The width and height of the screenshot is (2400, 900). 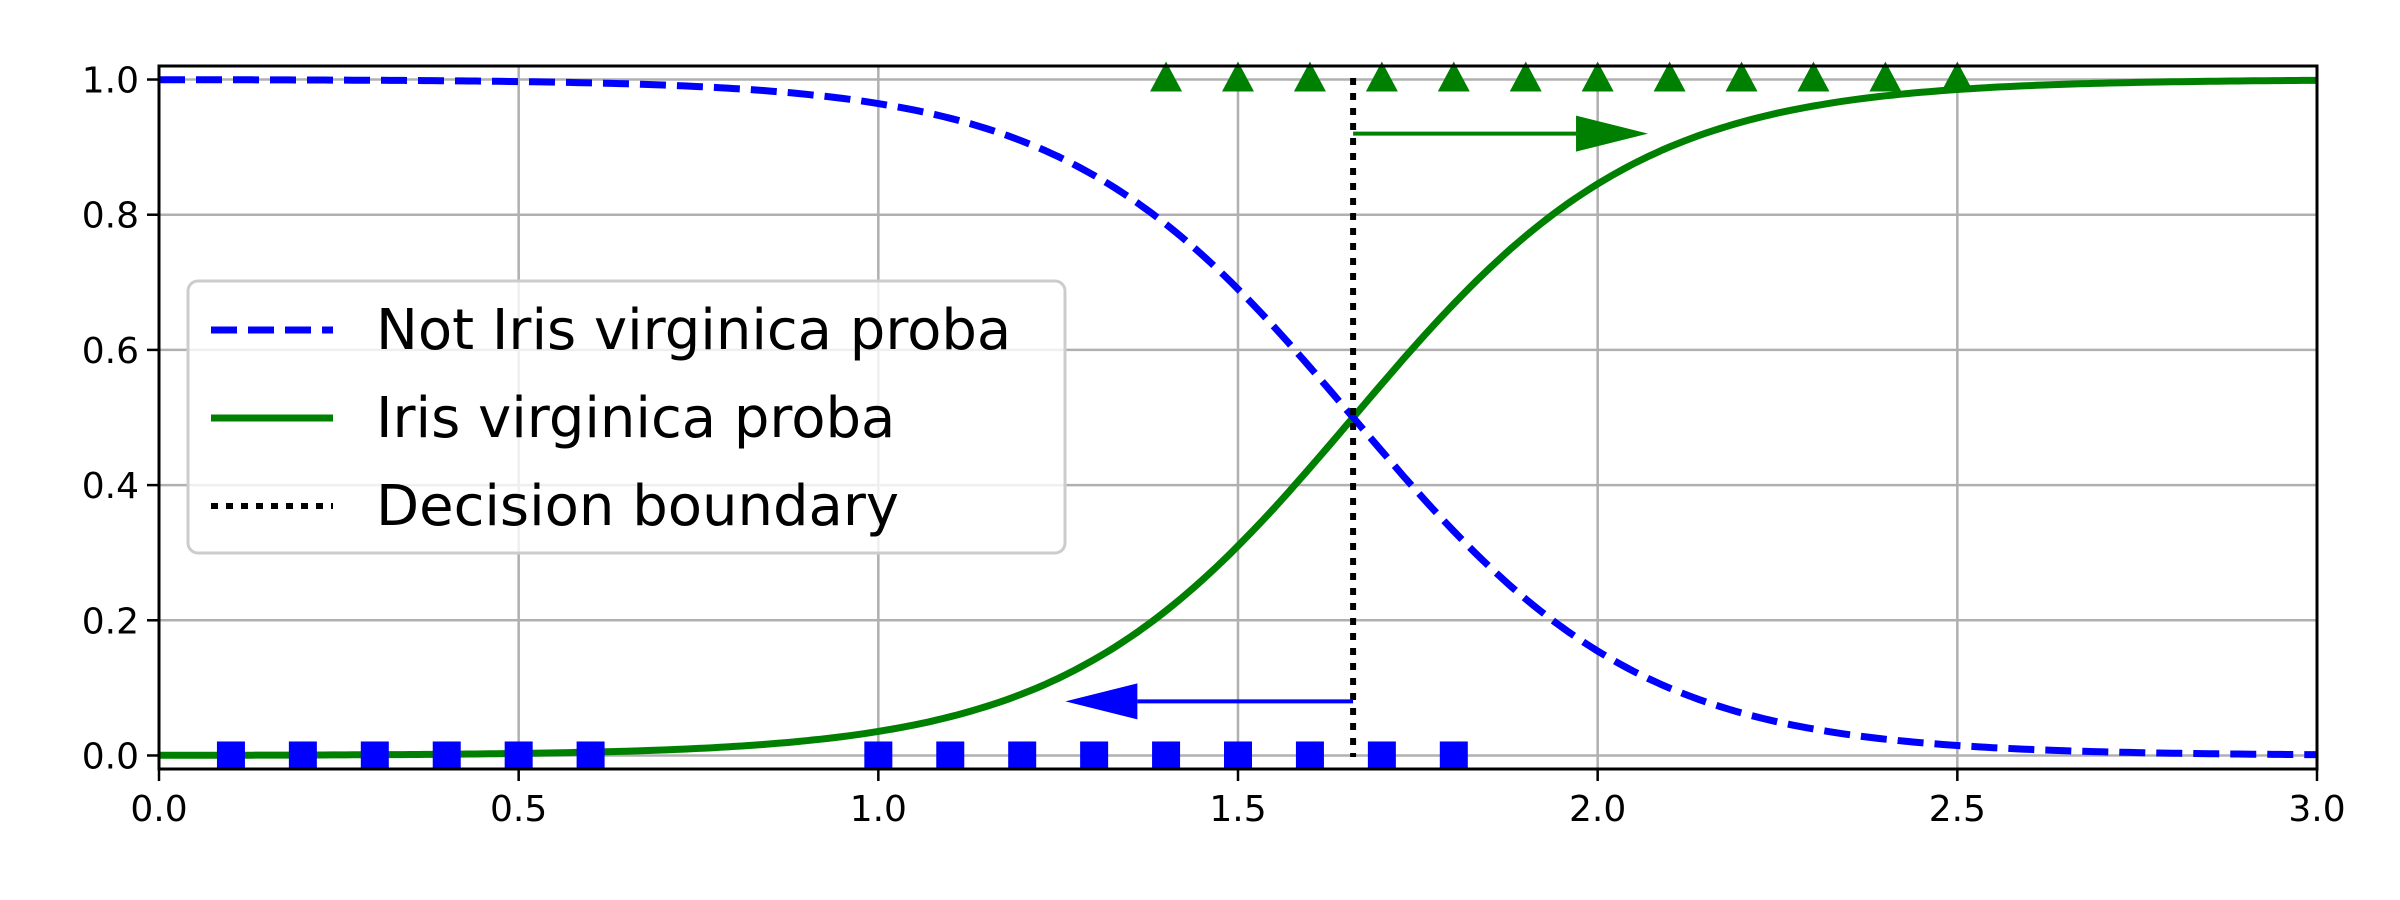 I want to click on left-arrow-head, so click(x=1101, y=701).